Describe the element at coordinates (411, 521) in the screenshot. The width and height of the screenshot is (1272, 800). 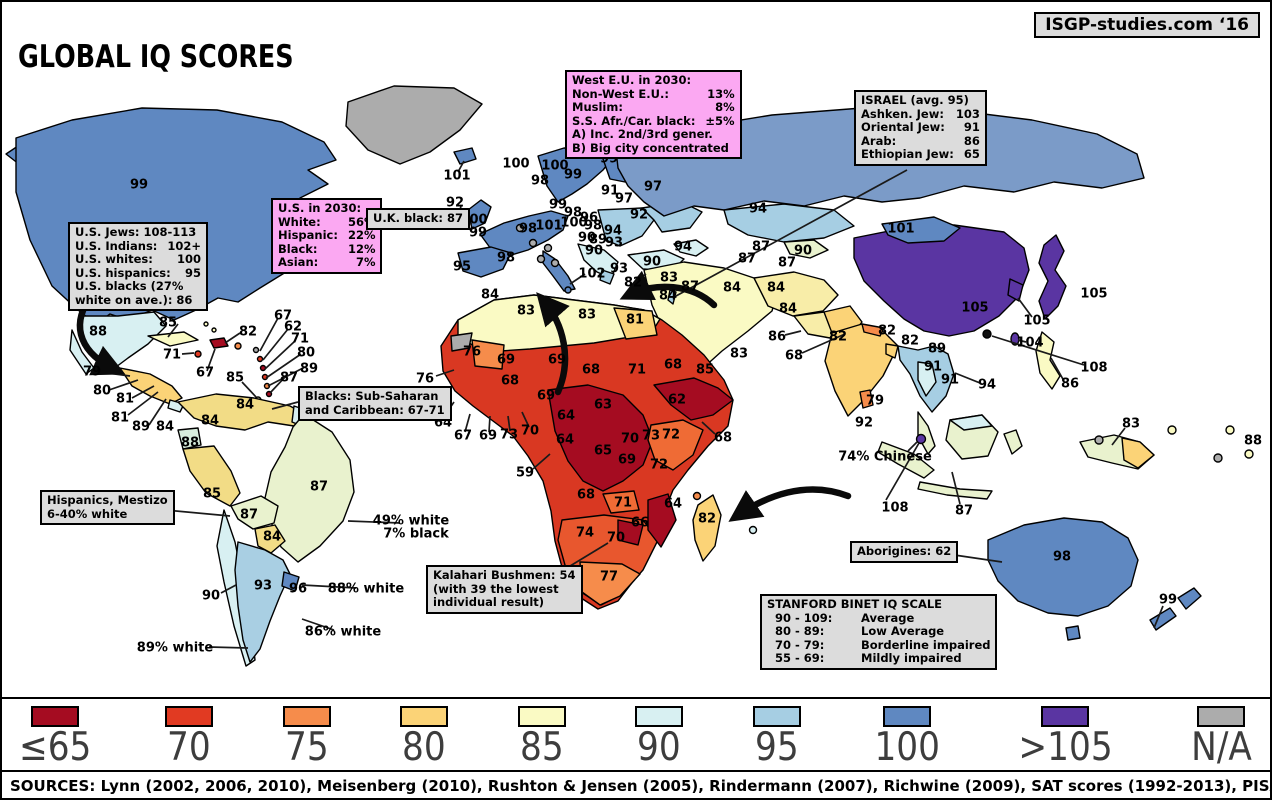
I see `map-label: 49% white` at that location.